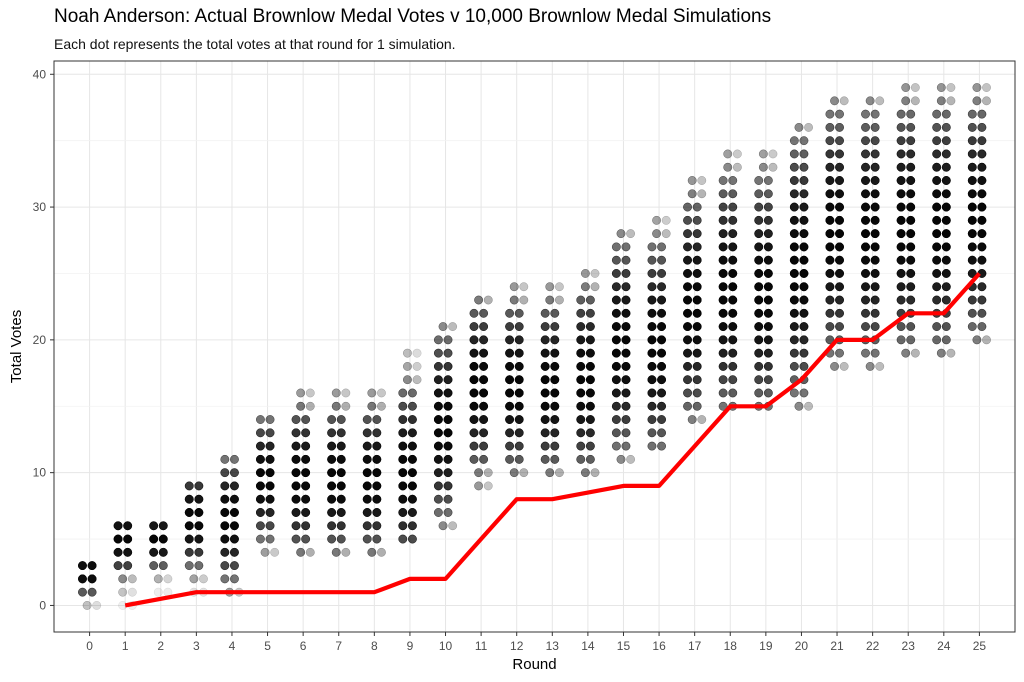 The width and height of the screenshot is (1024, 682). Describe the element at coordinates (267, 646) in the screenshot. I see `x-tick-label: 5` at that location.